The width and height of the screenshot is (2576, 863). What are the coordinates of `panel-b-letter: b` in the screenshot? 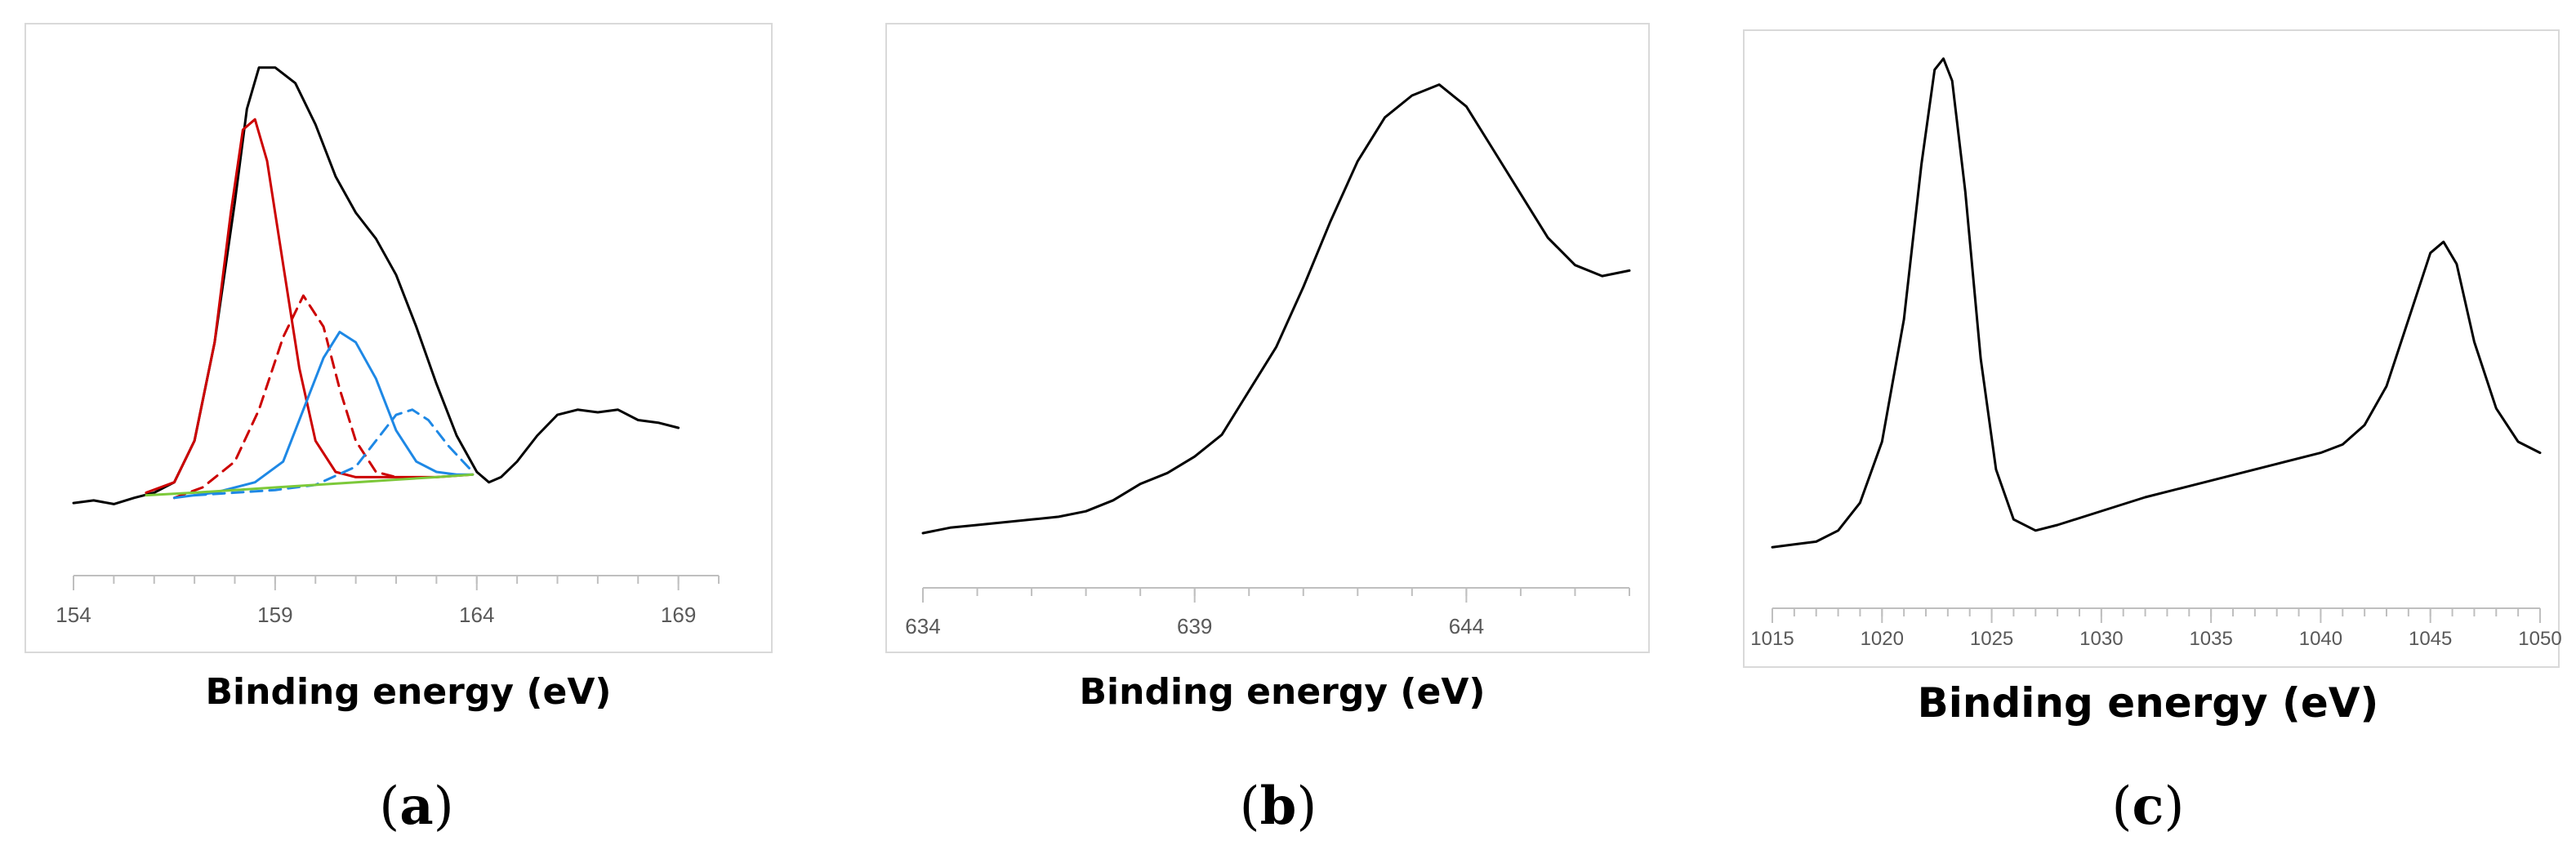 It's located at (1278, 806).